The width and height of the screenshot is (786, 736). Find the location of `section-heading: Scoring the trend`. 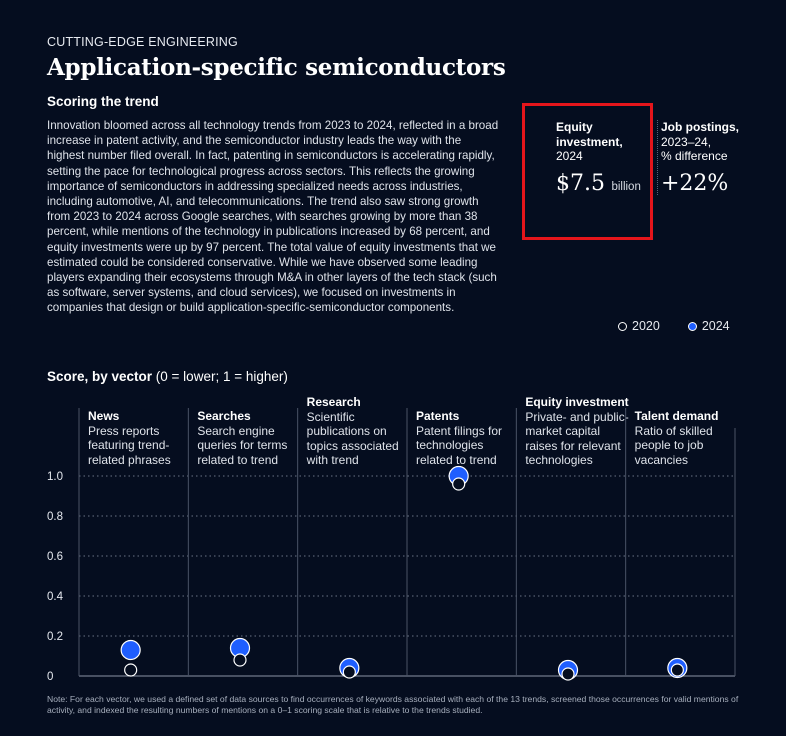

section-heading: Scoring the trend is located at coordinates (103, 101).